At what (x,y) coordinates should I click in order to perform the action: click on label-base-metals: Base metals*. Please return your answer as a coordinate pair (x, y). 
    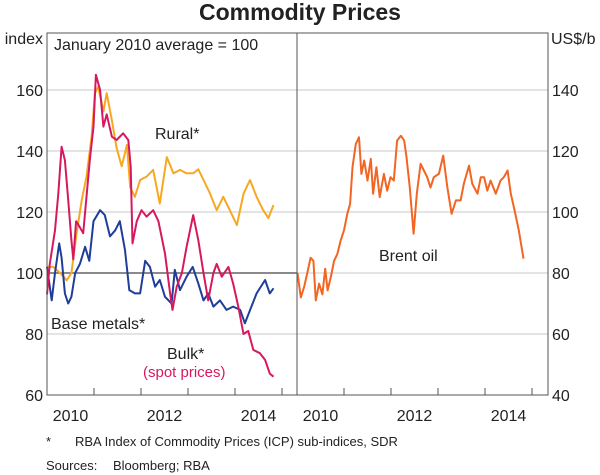
    Looking at the image, I should click on (98, 324).